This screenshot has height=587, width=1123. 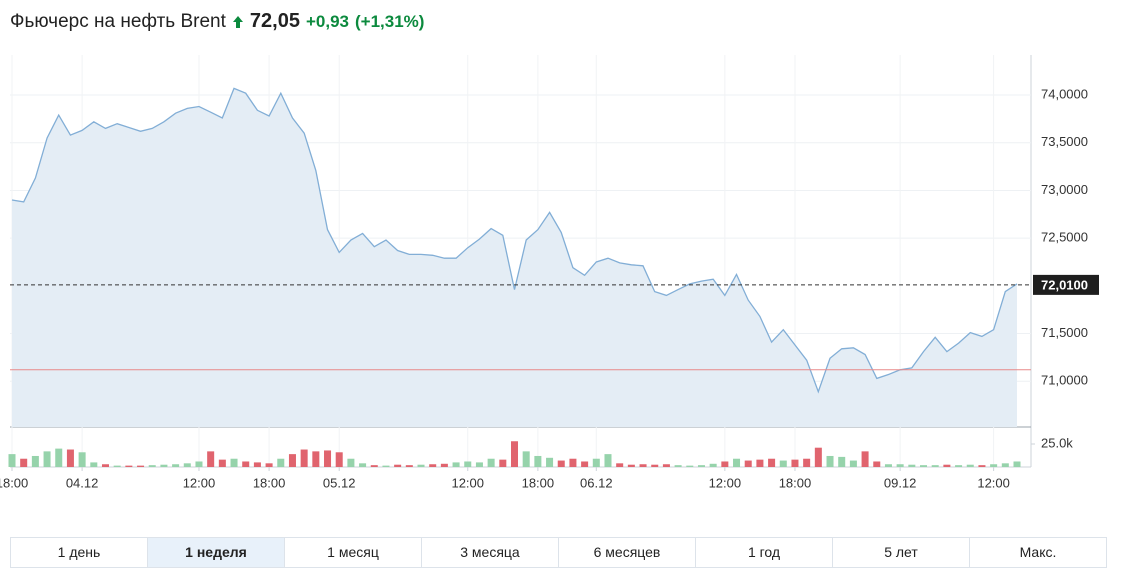 What do you see at coordinates (353, 552) in the screenshot?
I see `period-button: 1 месяц` at bounding box center [353, 552].